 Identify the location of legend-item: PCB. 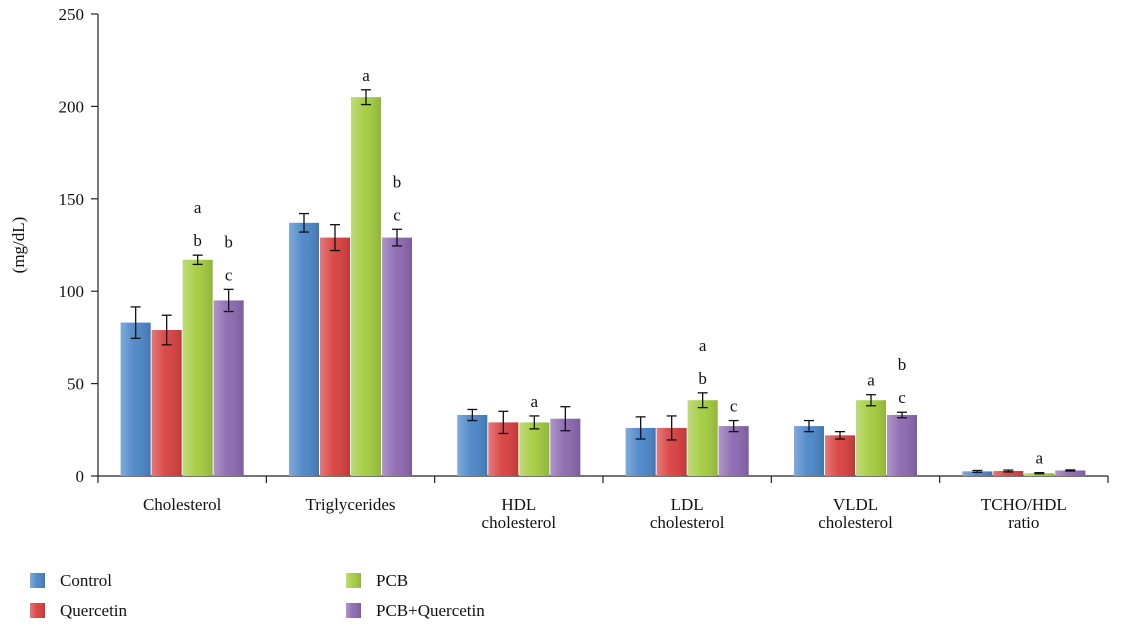
(377, 580).